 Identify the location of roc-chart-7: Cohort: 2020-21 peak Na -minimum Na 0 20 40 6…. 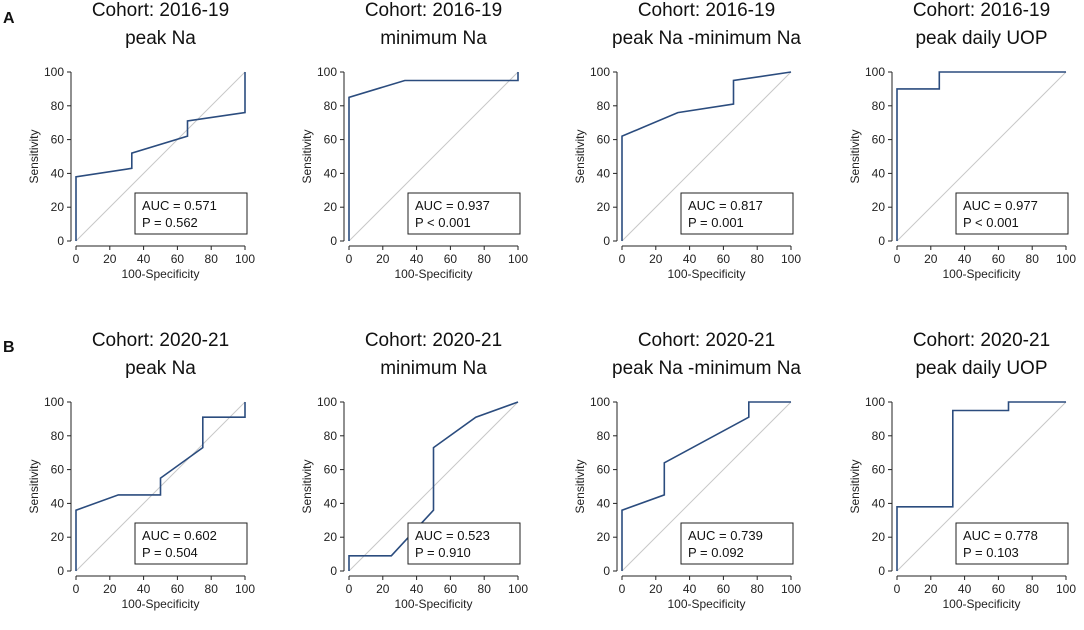
(687, 470).